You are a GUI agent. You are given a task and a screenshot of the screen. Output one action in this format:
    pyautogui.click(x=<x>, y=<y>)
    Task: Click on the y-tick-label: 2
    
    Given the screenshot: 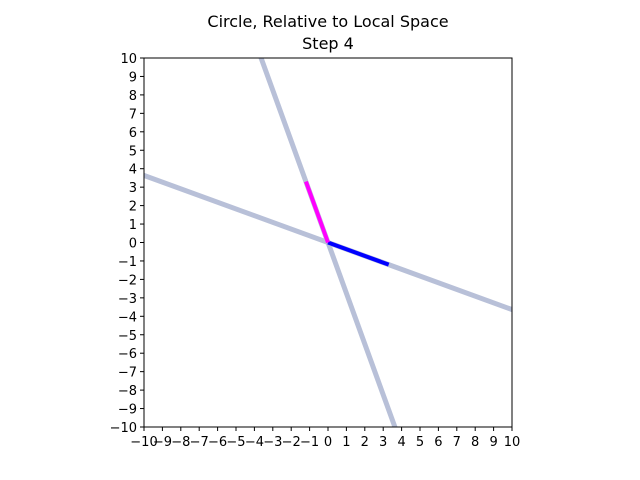 What is the action you would take?
    pyautogui.click(x=133, y=207)
    